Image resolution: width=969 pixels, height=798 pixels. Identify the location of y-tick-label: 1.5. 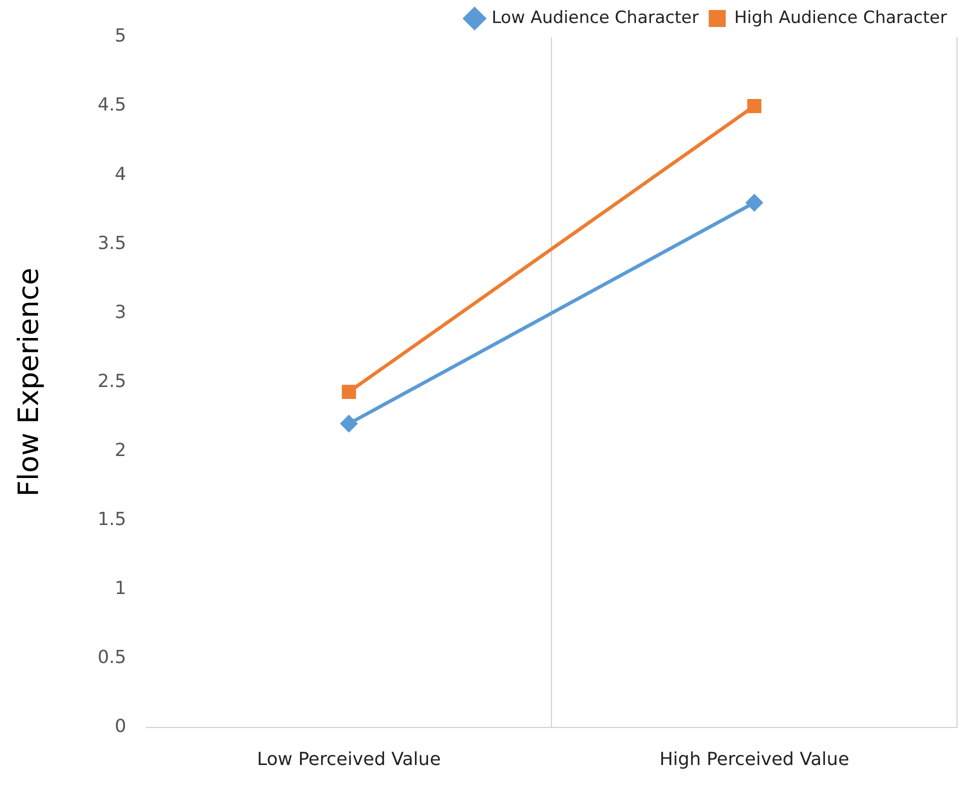
(112, 519).